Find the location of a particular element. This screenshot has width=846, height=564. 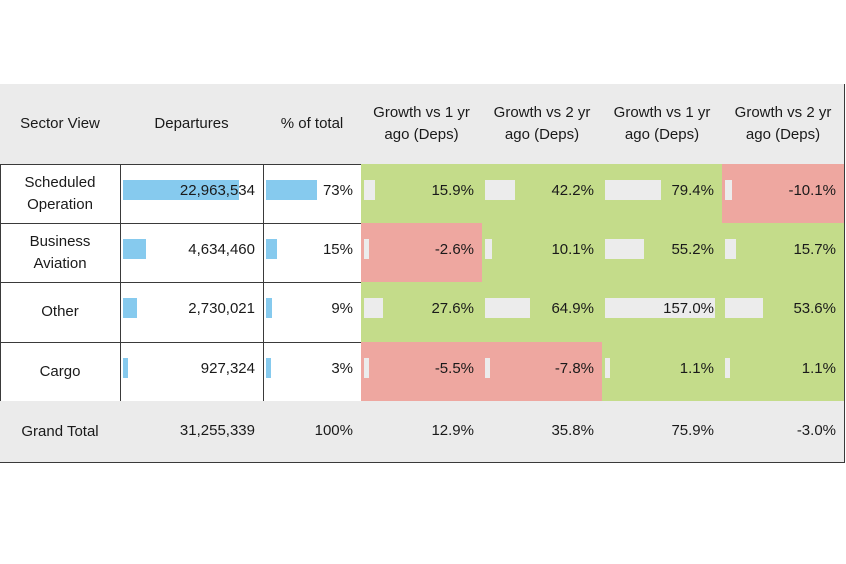

sector-label-cell: Business Aviation is located at coordinates (60, 253).